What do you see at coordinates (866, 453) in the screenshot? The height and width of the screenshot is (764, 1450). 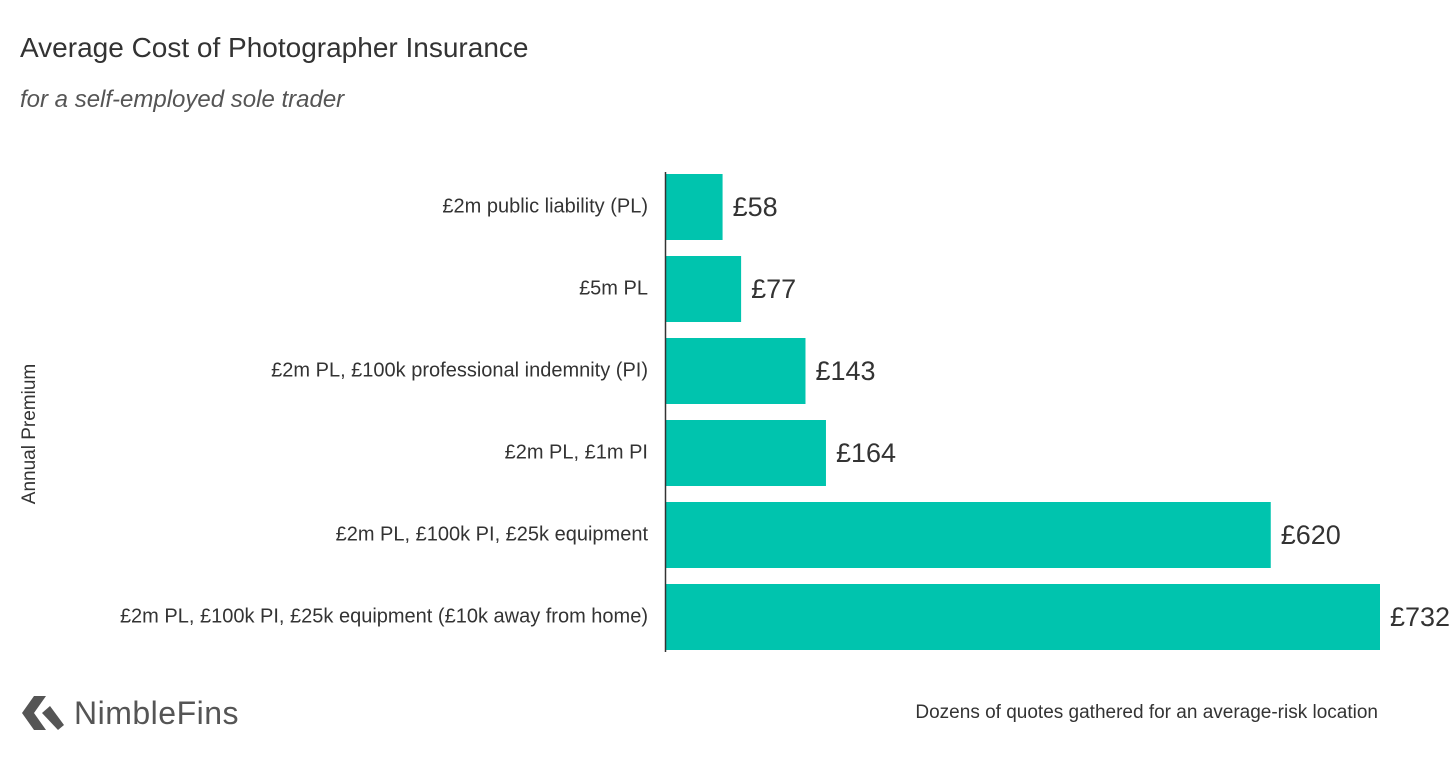 I see `value-label-3: £164` at bounding box center [866, 453].